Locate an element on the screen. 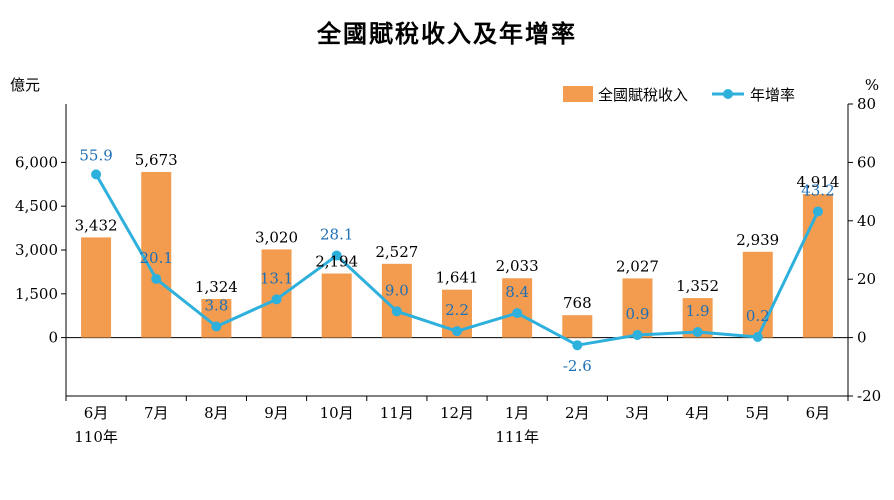 The width and height of the screenshot is (894, 500). legend-label-revenue: 全國賦稅收入 is located at coordinates (643, 95).